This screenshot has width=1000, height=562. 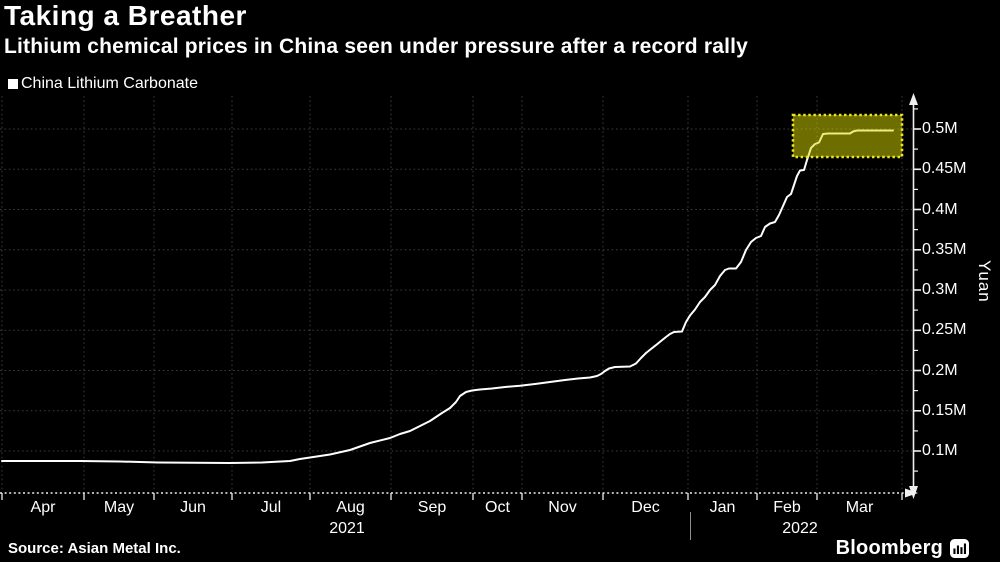 I want to click on y-tick-label: 0.35M, so click(x=944, y=249).